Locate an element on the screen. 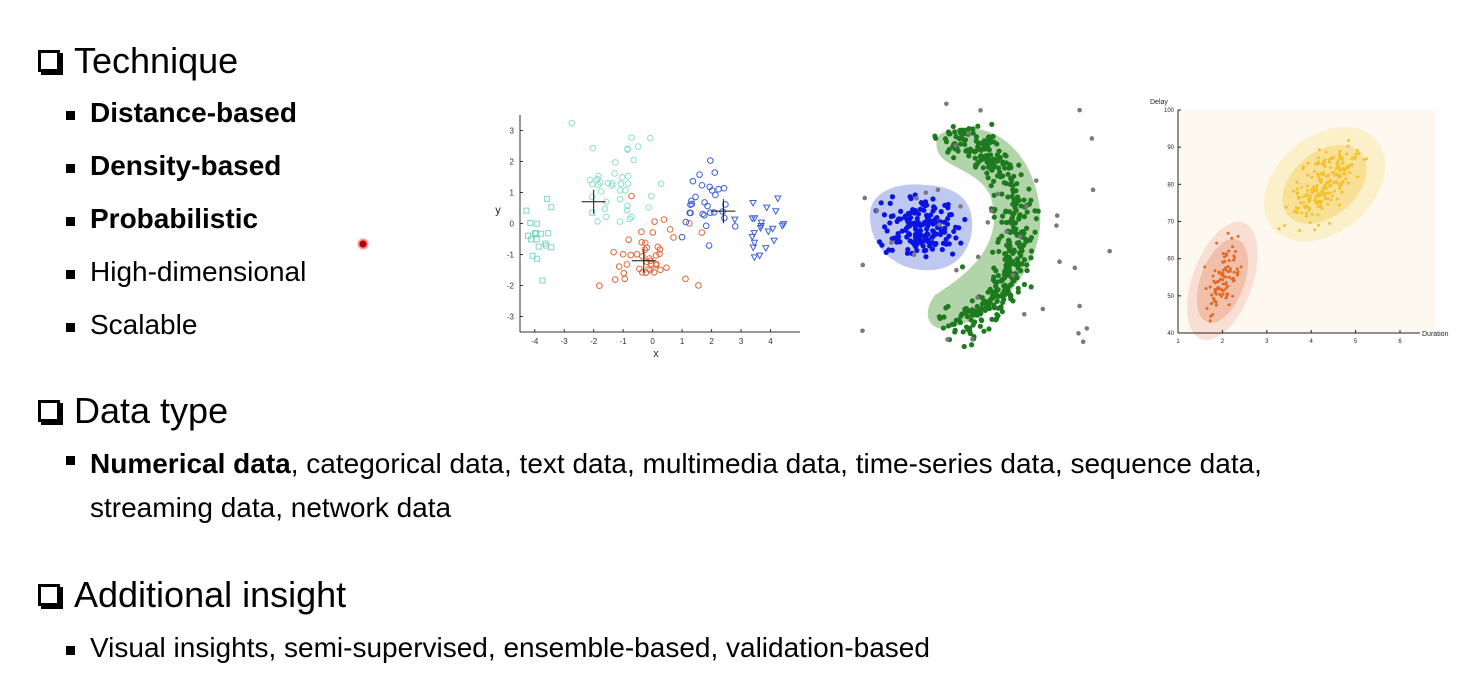  technique-item: Scalable is located at coordinates (186, 335).